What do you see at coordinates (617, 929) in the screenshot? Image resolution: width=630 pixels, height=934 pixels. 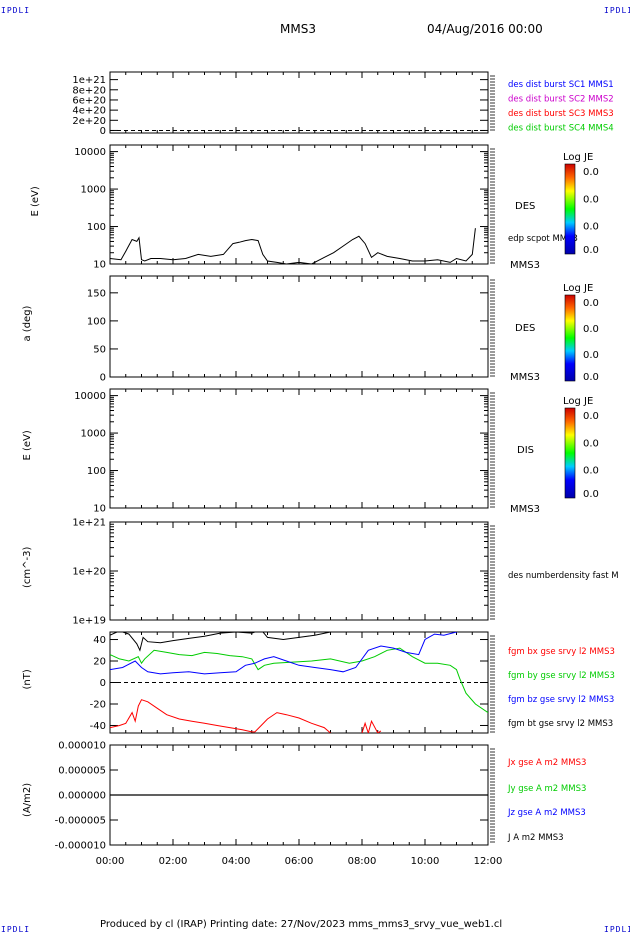 I see `corner-label-bottom-right: IPDLI` at bounding box center [617, 929].